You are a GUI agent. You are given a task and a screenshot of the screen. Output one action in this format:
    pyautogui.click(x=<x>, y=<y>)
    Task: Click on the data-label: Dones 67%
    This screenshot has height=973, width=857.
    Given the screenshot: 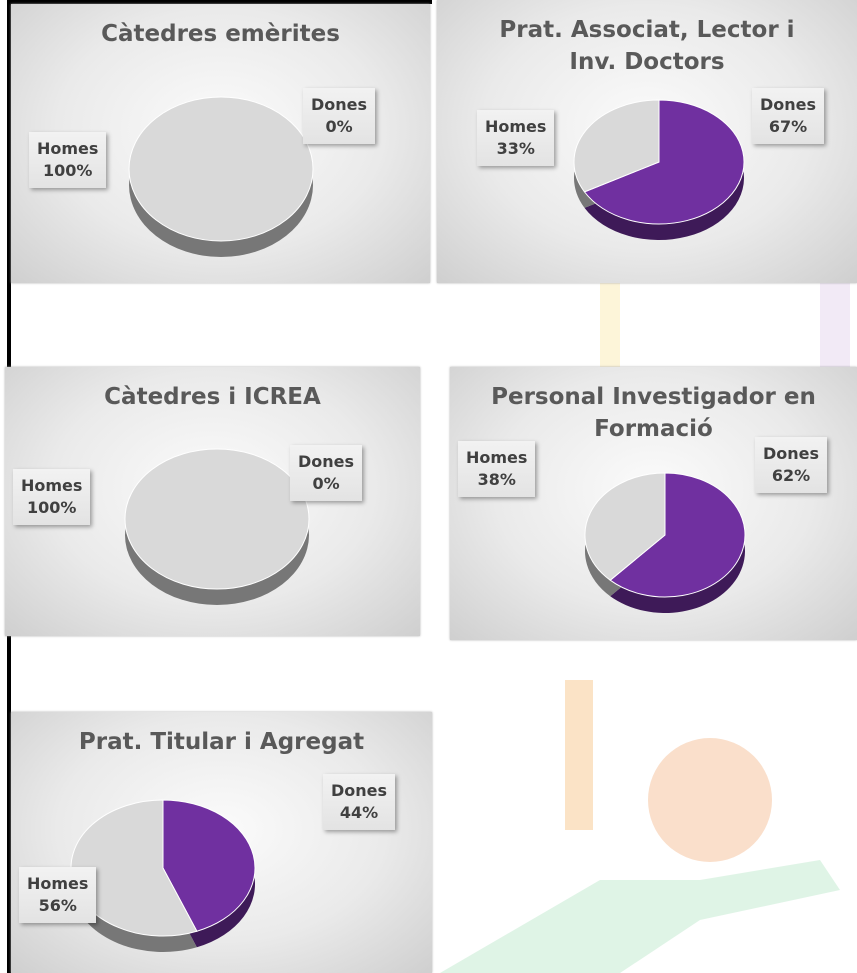 What is the action you would take?
    pyautogui.click(x=788, y=116)
    